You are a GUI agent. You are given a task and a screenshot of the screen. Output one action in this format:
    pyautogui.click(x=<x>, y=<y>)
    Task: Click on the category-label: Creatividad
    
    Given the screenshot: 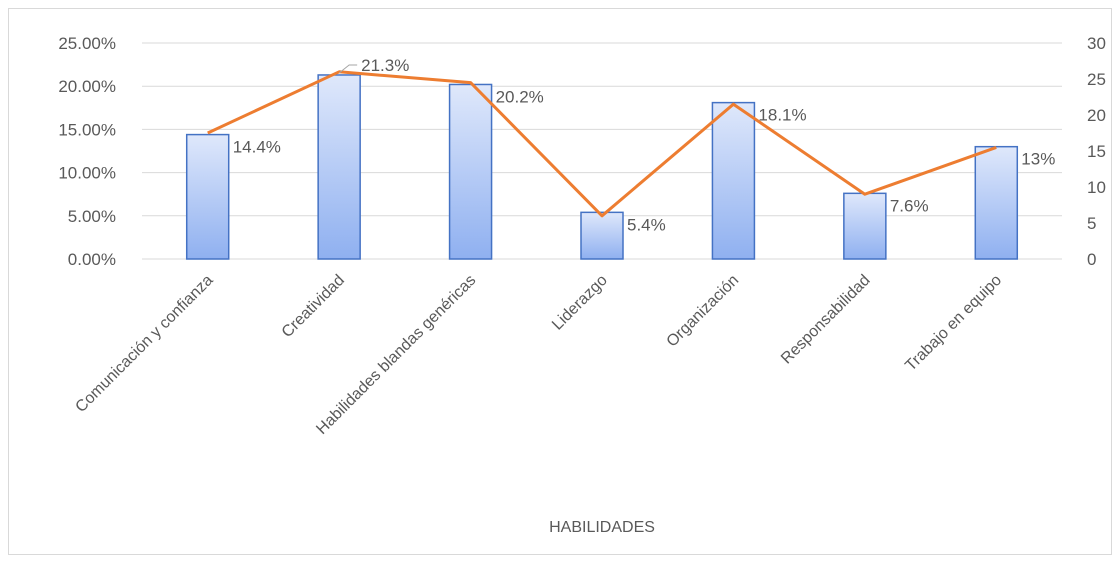 What is the action you would take?
    pyautogui.click(x=313, y=306)
    